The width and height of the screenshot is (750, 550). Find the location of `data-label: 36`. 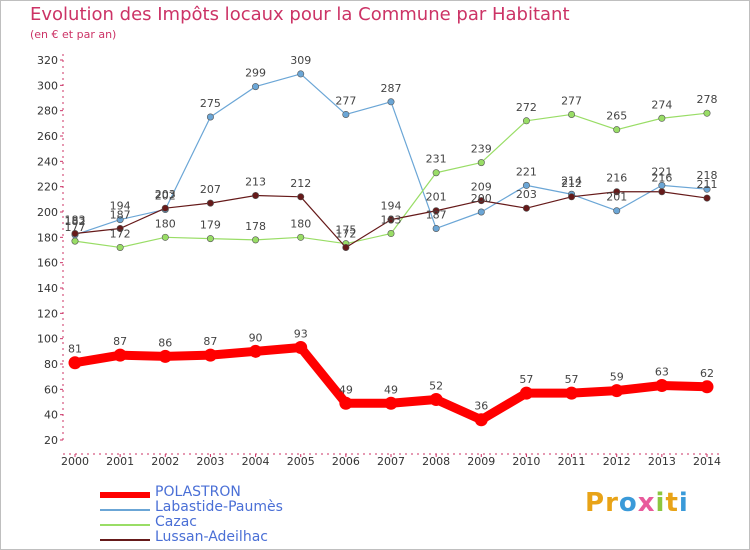

data-label: 36 is located at coordinates (481, 406).